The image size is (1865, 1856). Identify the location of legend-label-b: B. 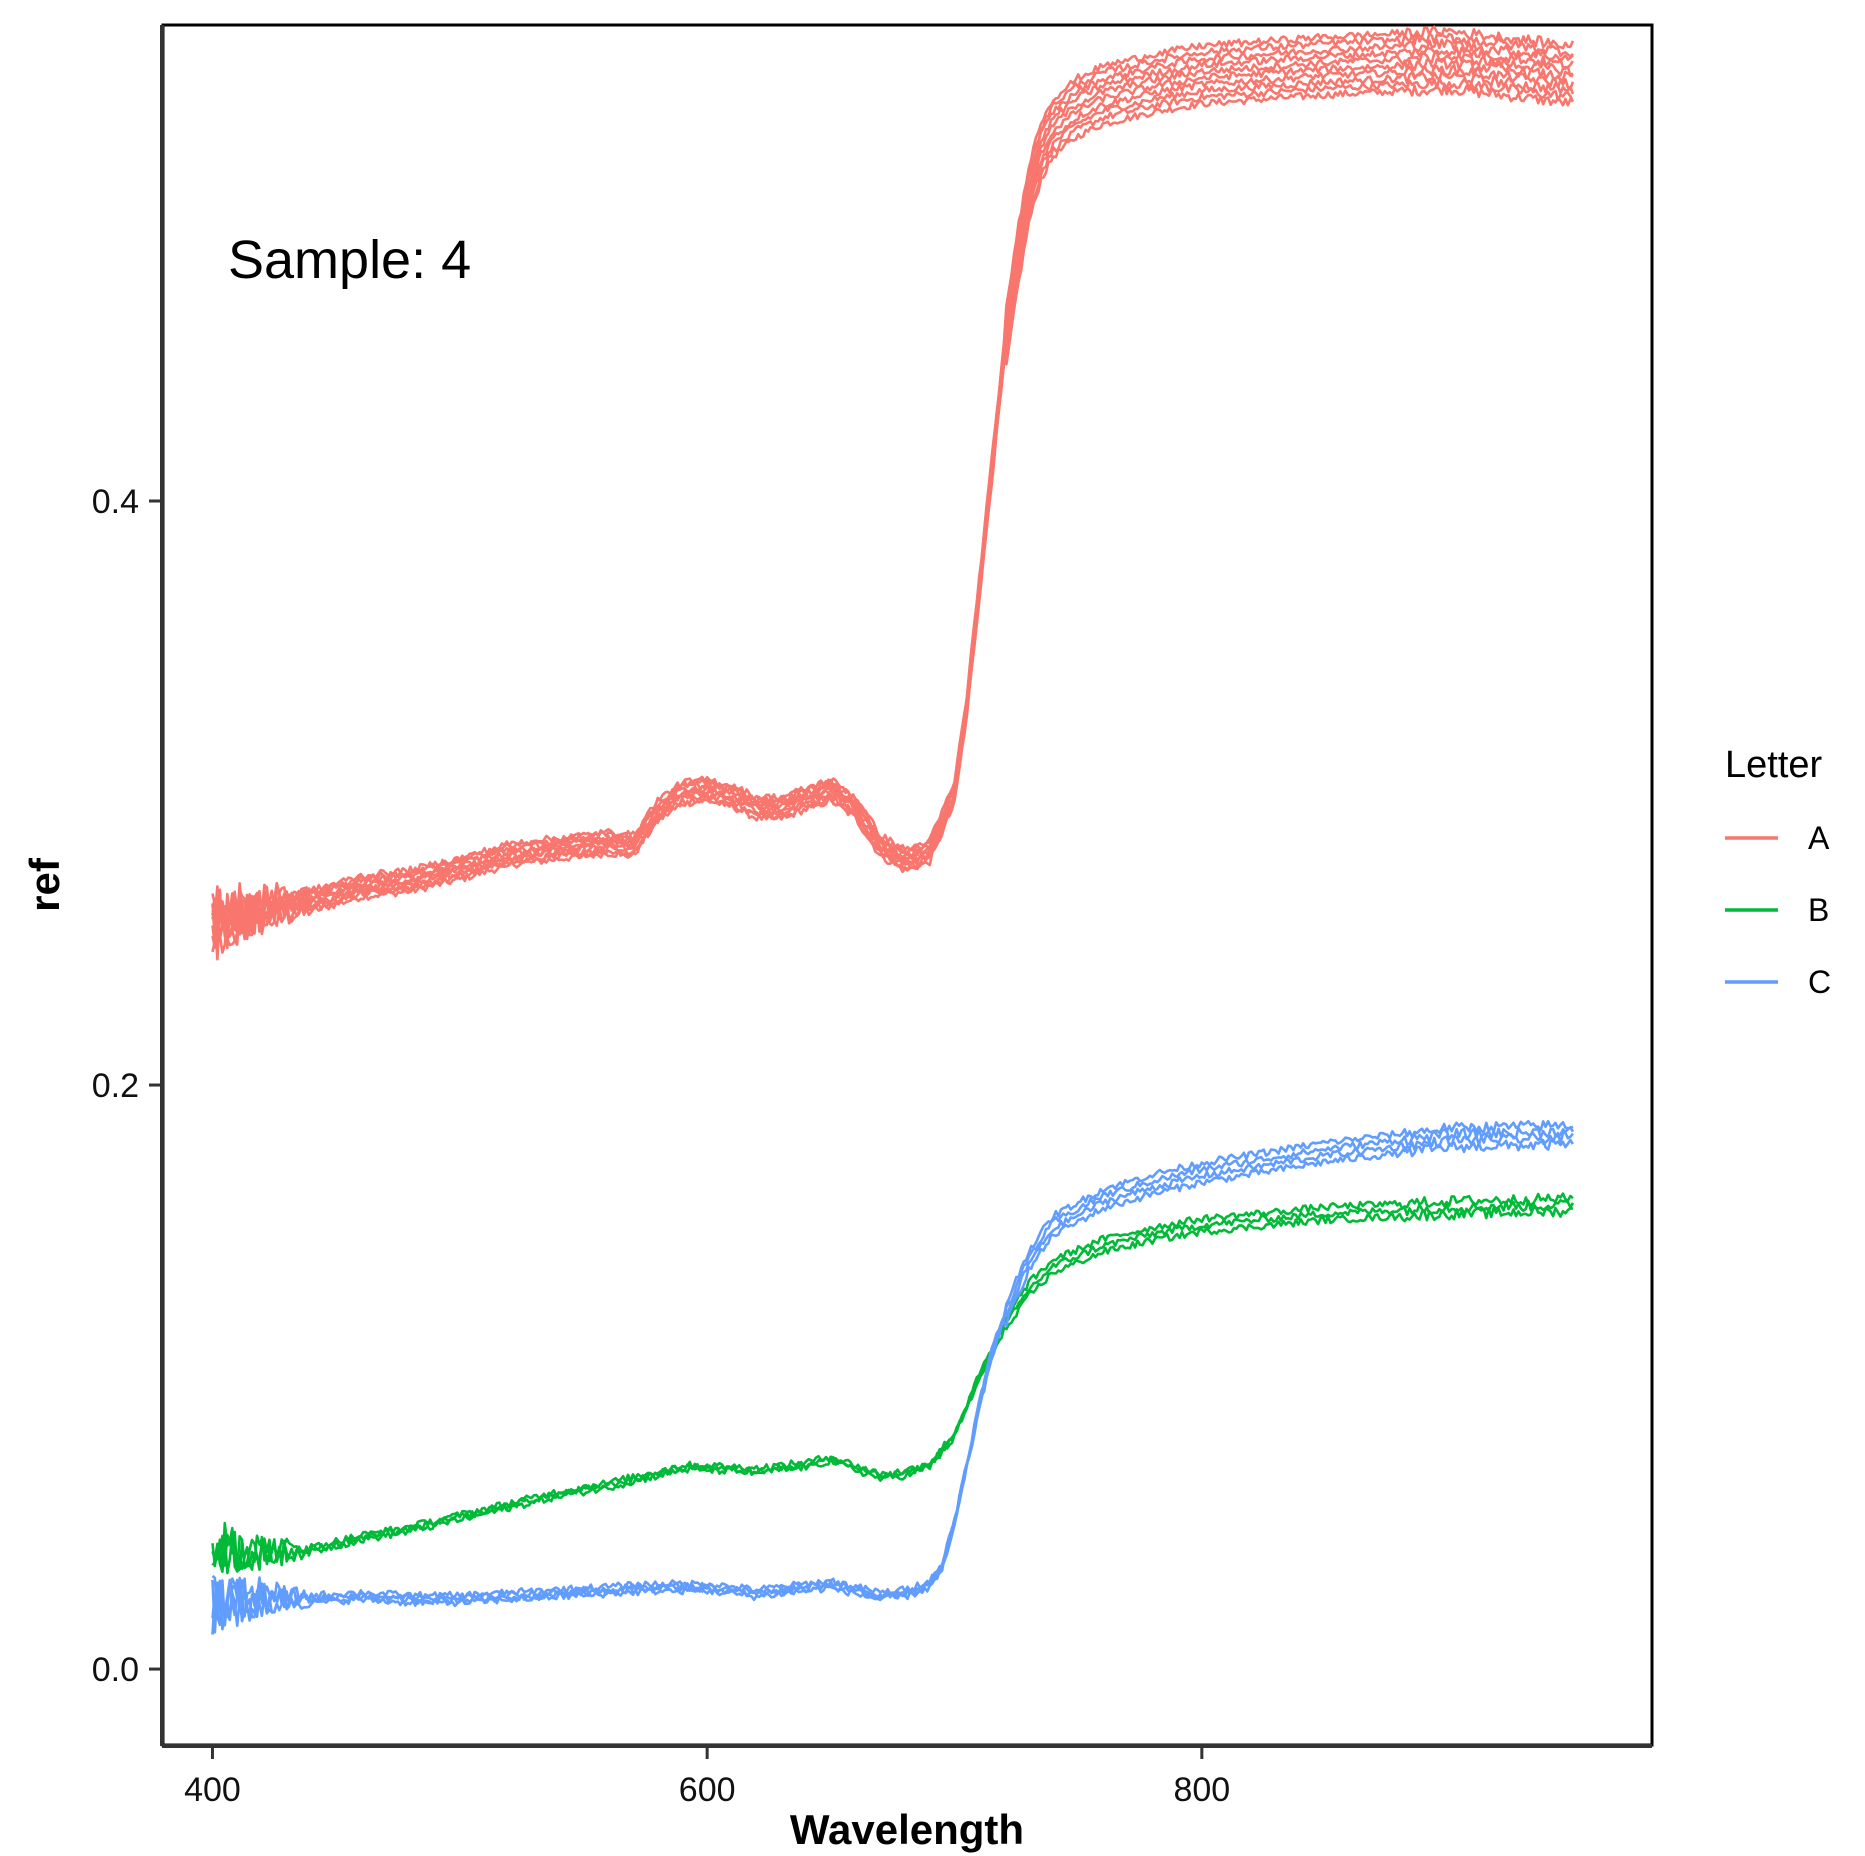
(1818, 910).